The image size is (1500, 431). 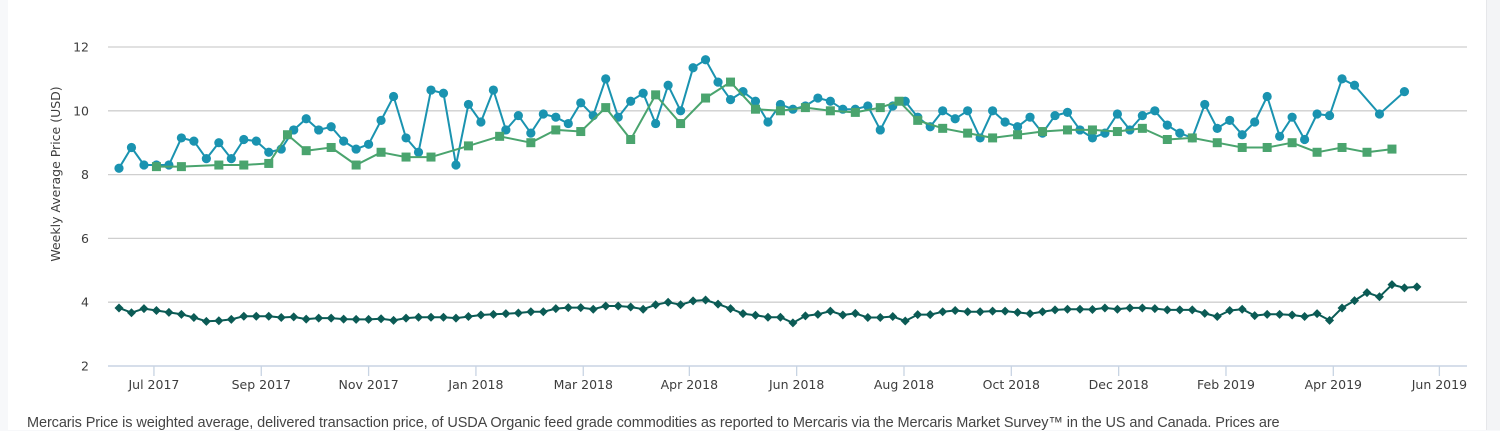 What do you see at coordinates (1333, 384) in the screenshot?
I see `x-tick-label: Apr 2019` at bounding box center [1333, 384].